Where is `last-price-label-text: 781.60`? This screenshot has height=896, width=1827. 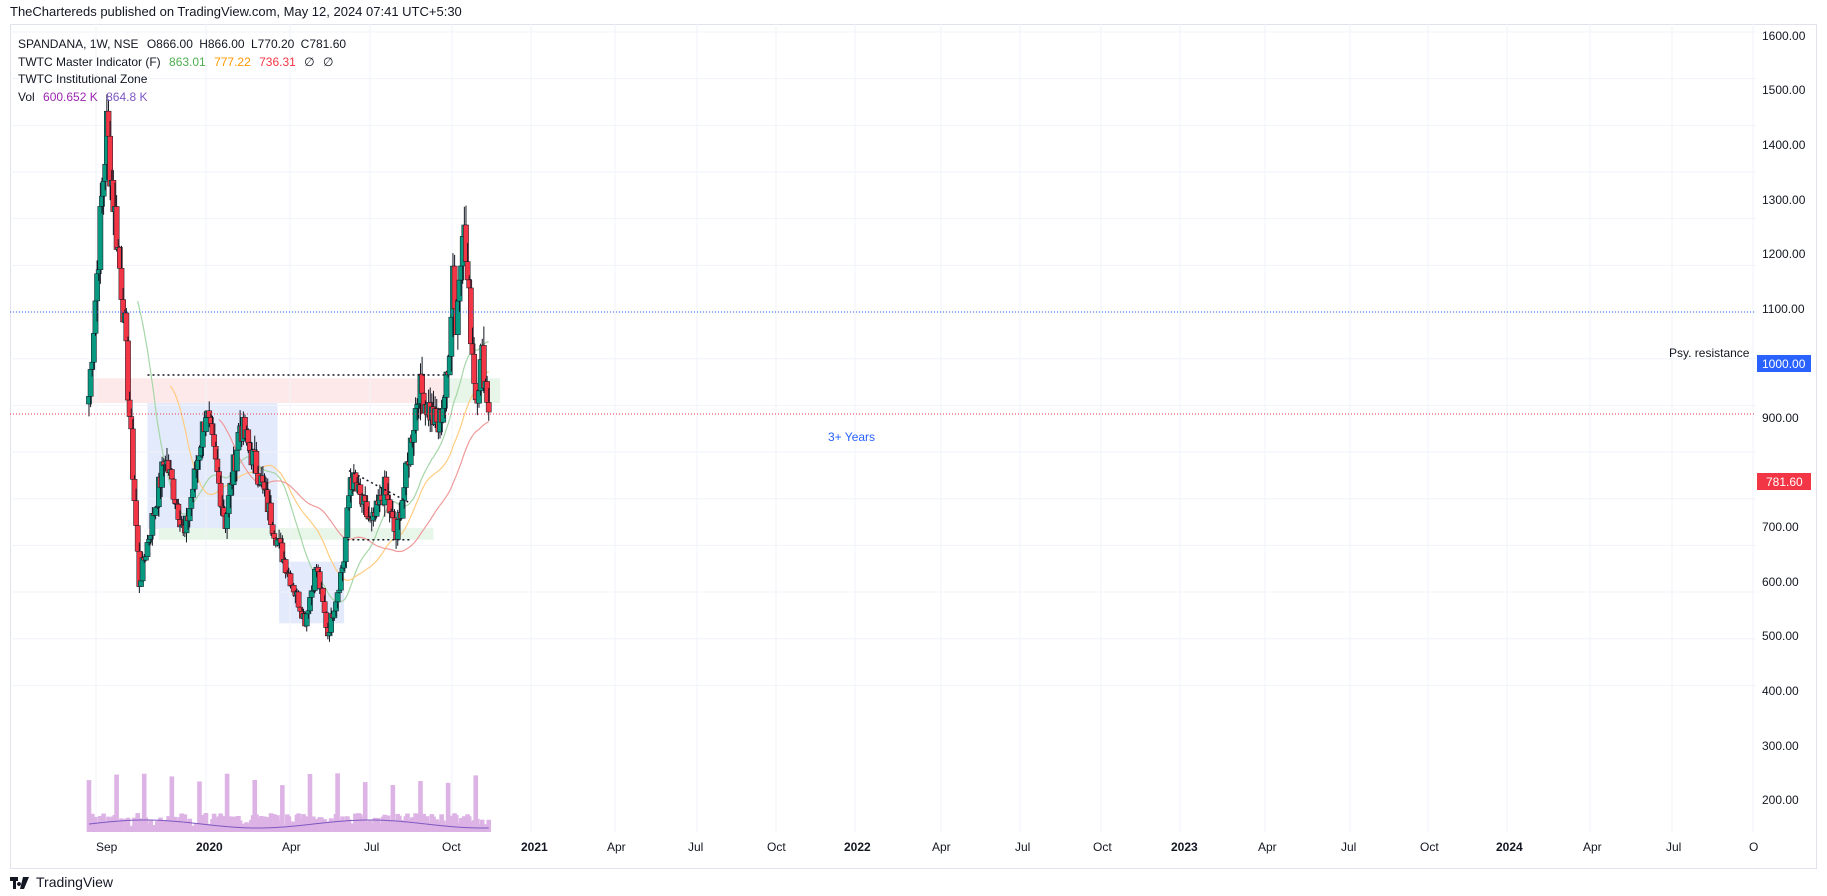
last-price-label-text: 781.60 is located at coordinates (1784, 482).